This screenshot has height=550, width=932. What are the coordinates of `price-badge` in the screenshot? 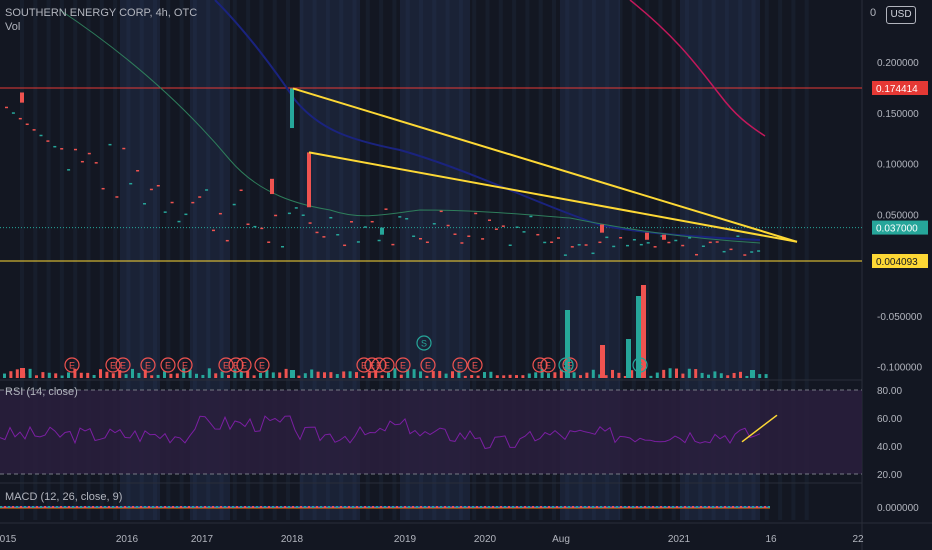 It's located at (900, 88).